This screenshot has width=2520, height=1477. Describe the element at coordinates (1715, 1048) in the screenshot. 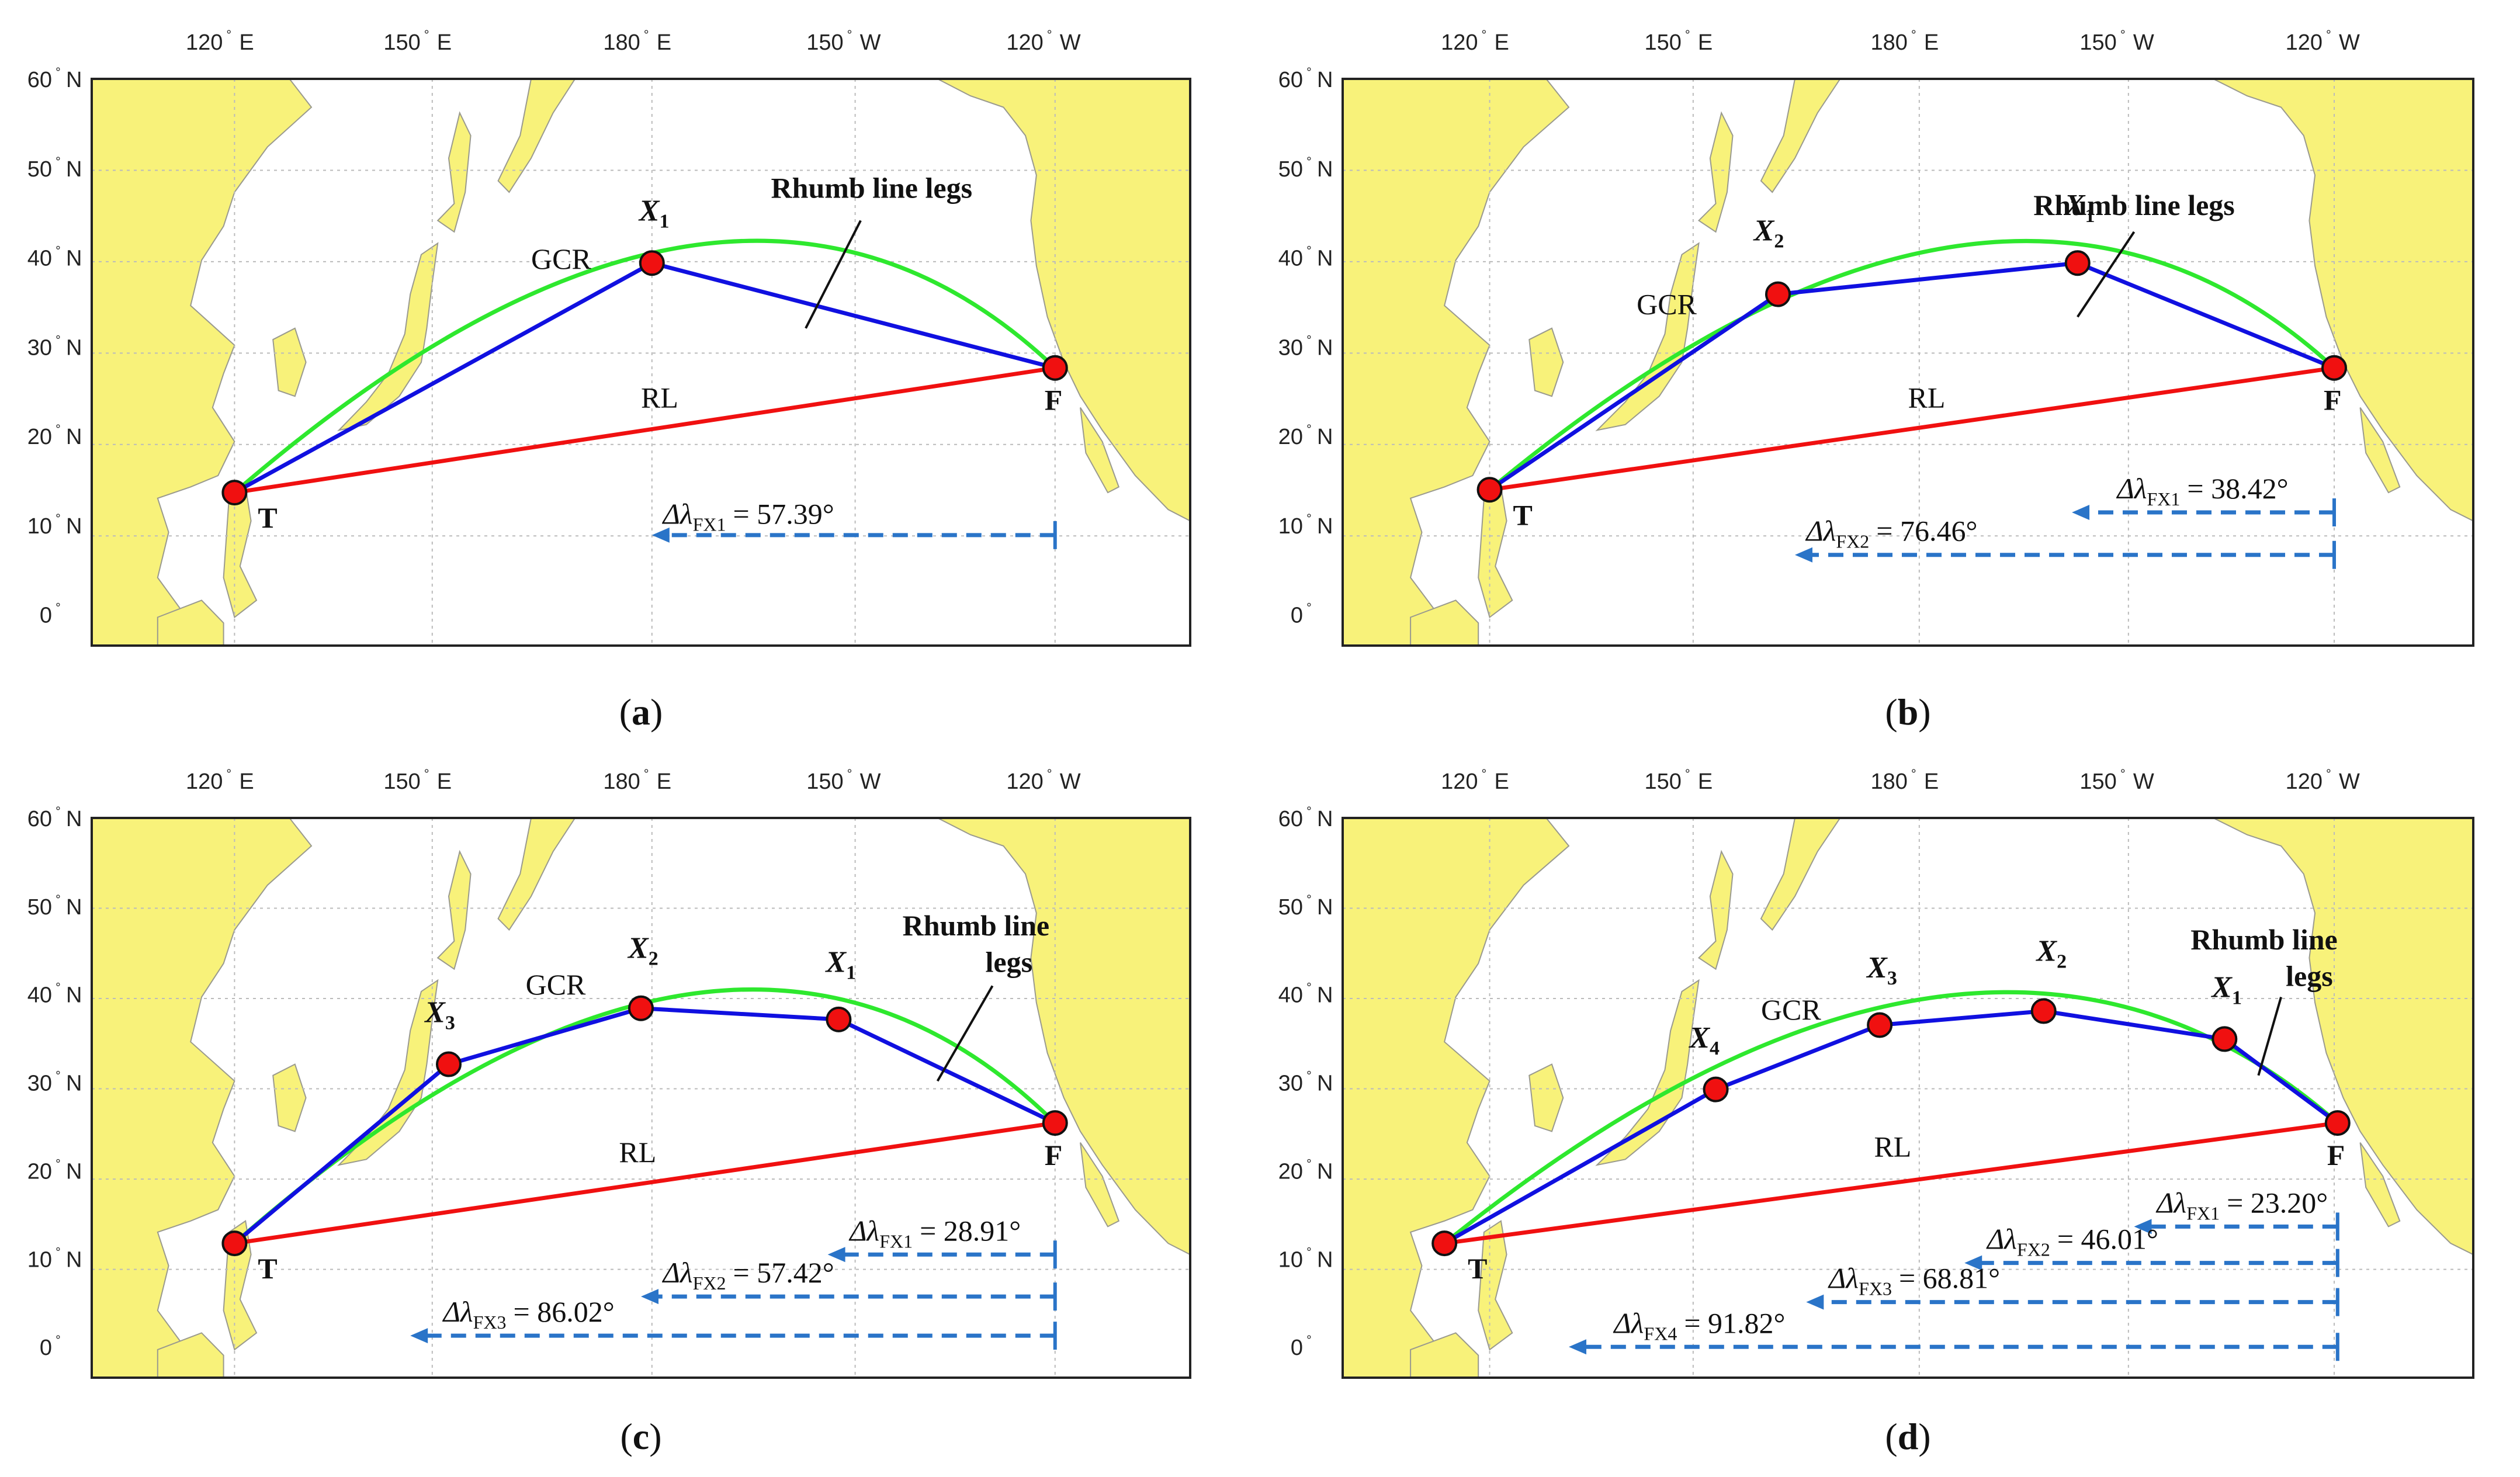

I see `waypoint-index: 4` at that location.